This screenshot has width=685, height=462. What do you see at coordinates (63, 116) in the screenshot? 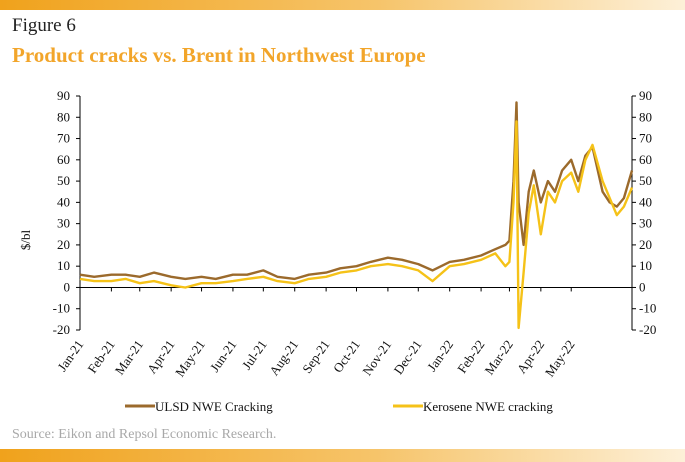
I see `y-tick-label: 80` at bounding box center [63, 116].